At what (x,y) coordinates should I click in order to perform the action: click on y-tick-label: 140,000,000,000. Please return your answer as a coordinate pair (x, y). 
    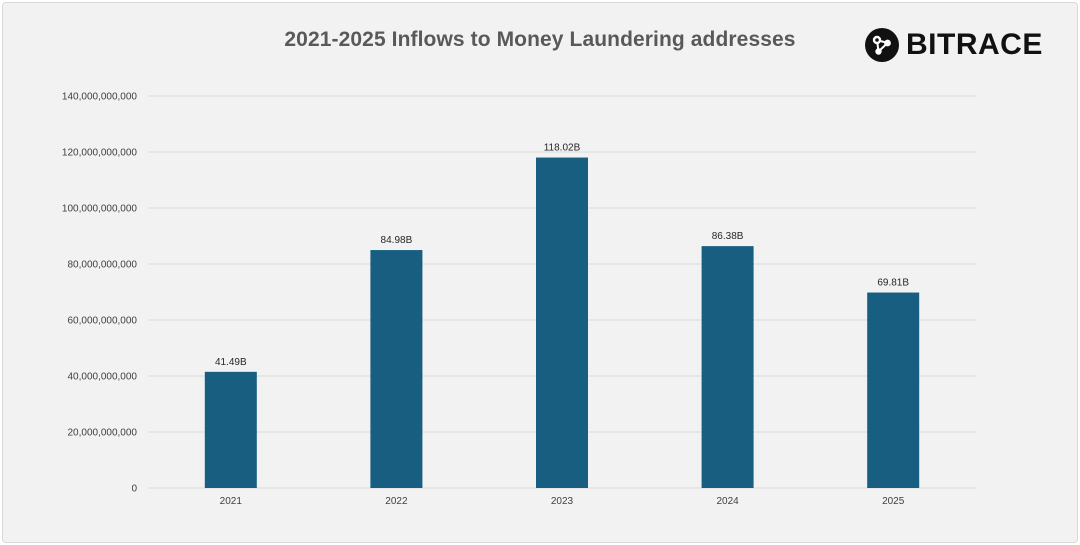
    Looking at the image, I should click on (100, 97).